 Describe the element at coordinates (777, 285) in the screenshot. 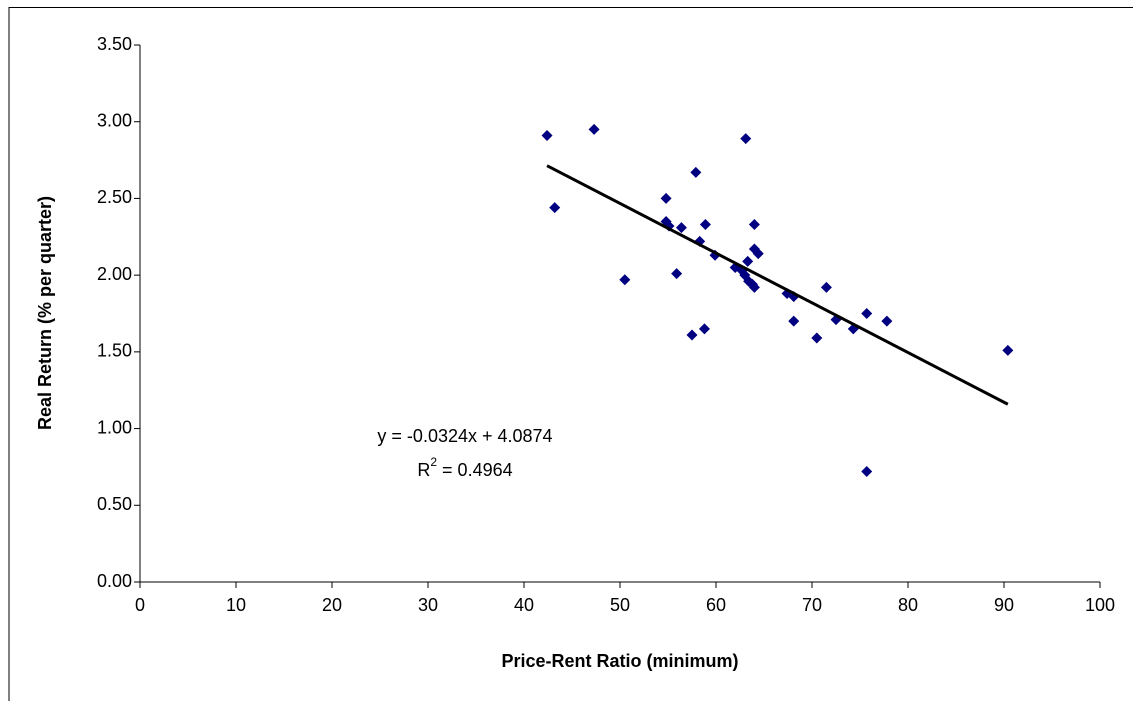

I see `trendline` at that location.